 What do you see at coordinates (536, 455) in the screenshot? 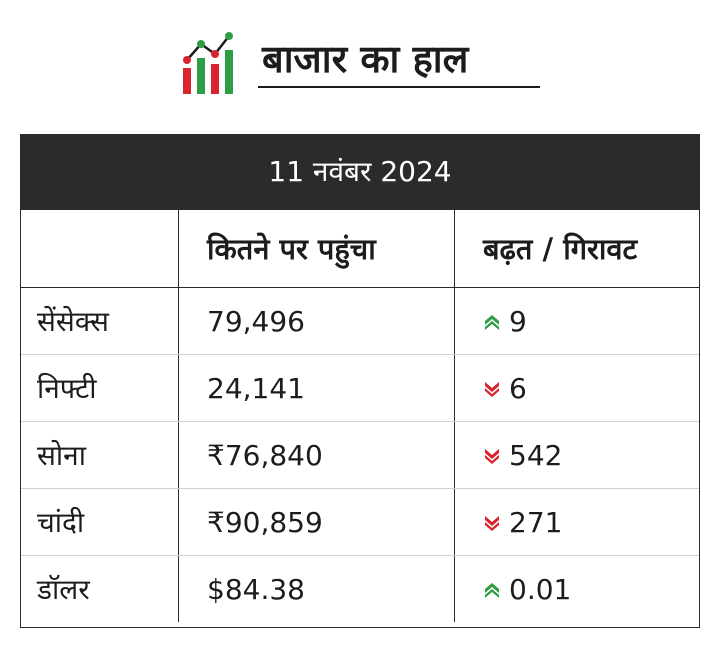
I see `row-change-value: 542` at bounding box center [536, 455].